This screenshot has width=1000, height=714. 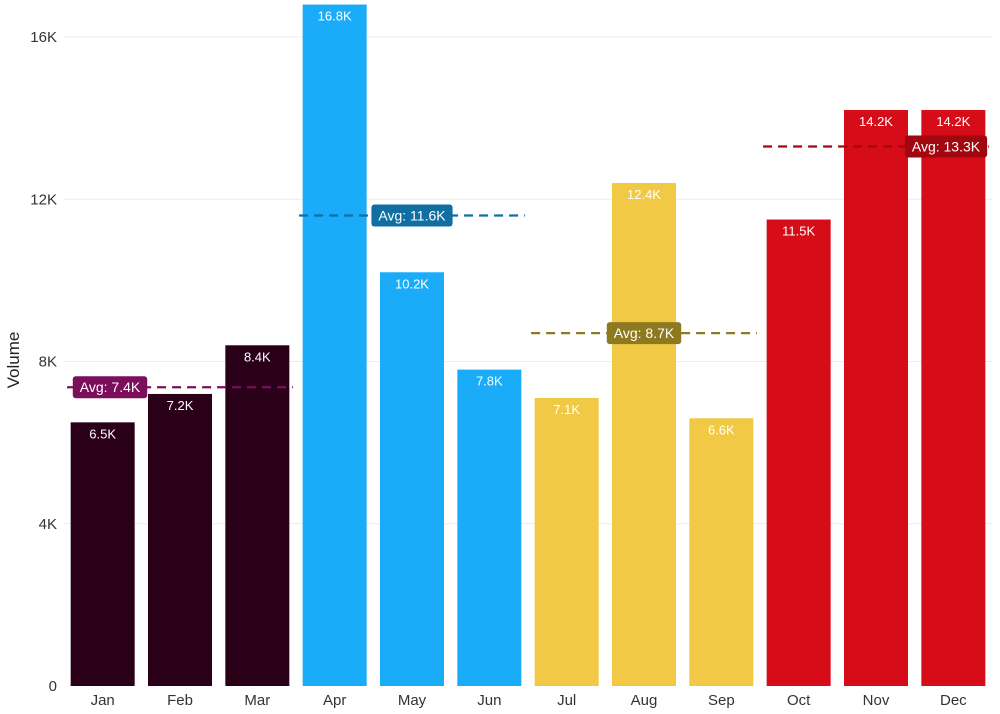 What do you see at coordinates (953, 398) in the screenshot?
I see `bar-dec` at bounding box center [953, 398].